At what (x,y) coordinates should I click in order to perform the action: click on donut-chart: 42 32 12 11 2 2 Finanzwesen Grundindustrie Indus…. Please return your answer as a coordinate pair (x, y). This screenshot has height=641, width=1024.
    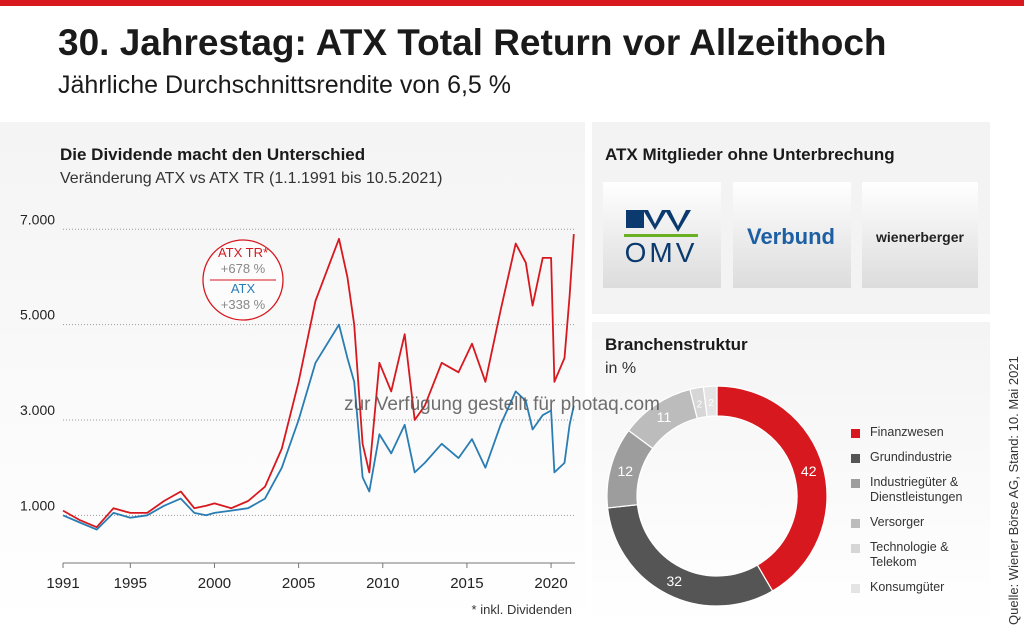
    Looking at the image, I should click on (784, 496).